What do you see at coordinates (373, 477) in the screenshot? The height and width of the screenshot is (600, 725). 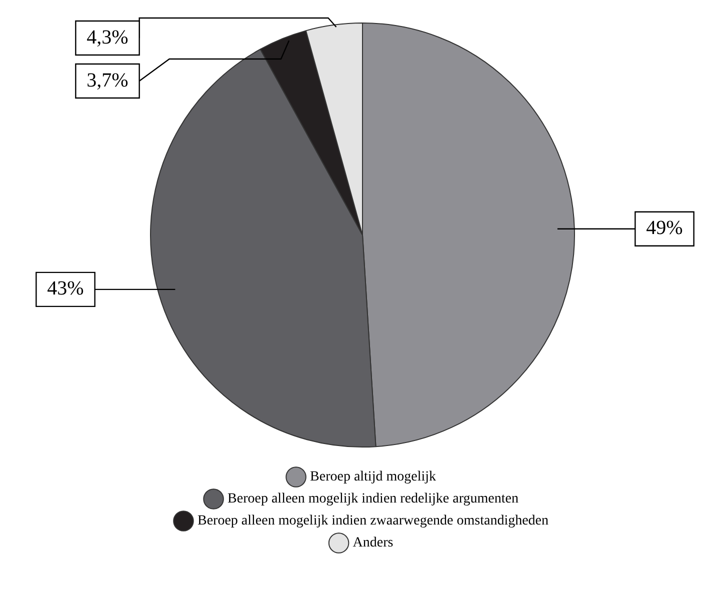 I see `legend-label: Beroep altijd mogelijk` at bounding box center [373, 477].